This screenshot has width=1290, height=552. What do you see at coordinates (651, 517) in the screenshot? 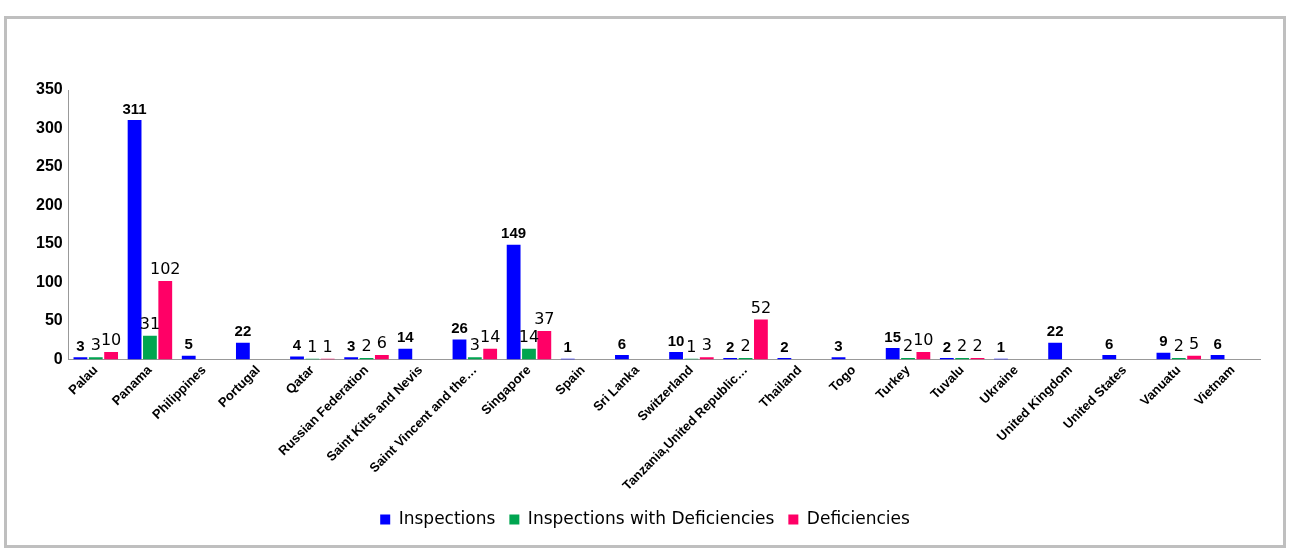
I see `legend-label: Inspections with Deficiencies` at bounding box center [651, 517].